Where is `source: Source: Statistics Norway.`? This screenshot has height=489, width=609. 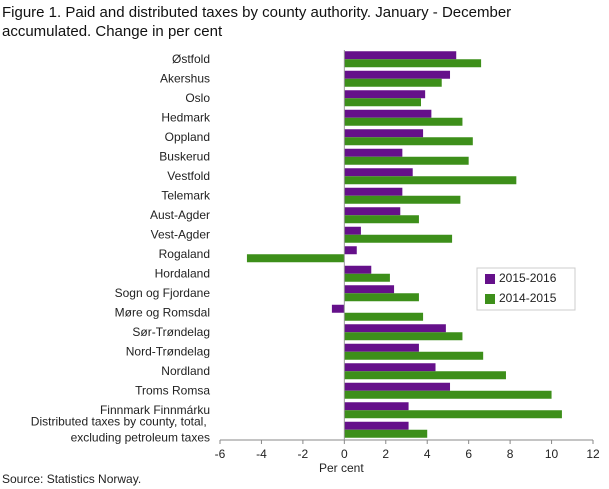
source: Source: Statistics Norway. is located at coordinates (71, 479).